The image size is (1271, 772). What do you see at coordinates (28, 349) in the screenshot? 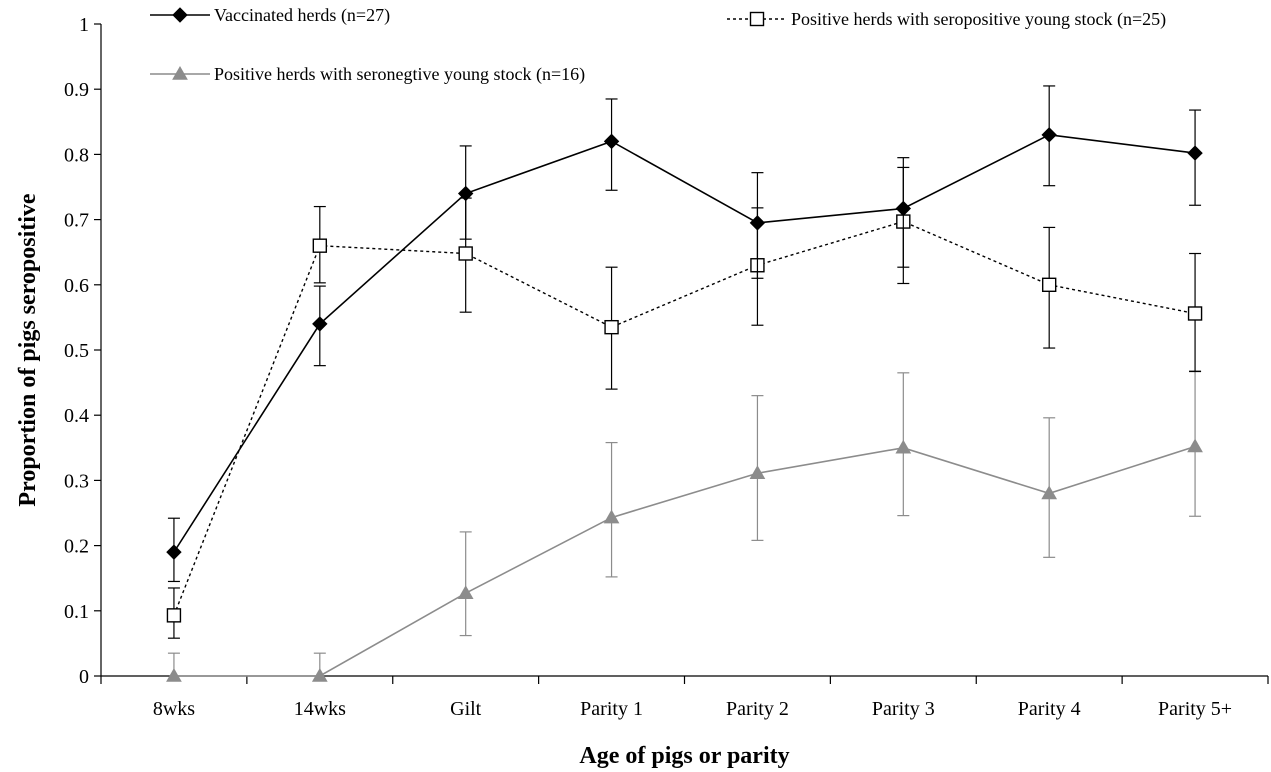
I see `y-axis-title: Proportion of pigs seropositive` at bounding box center [28, 349].